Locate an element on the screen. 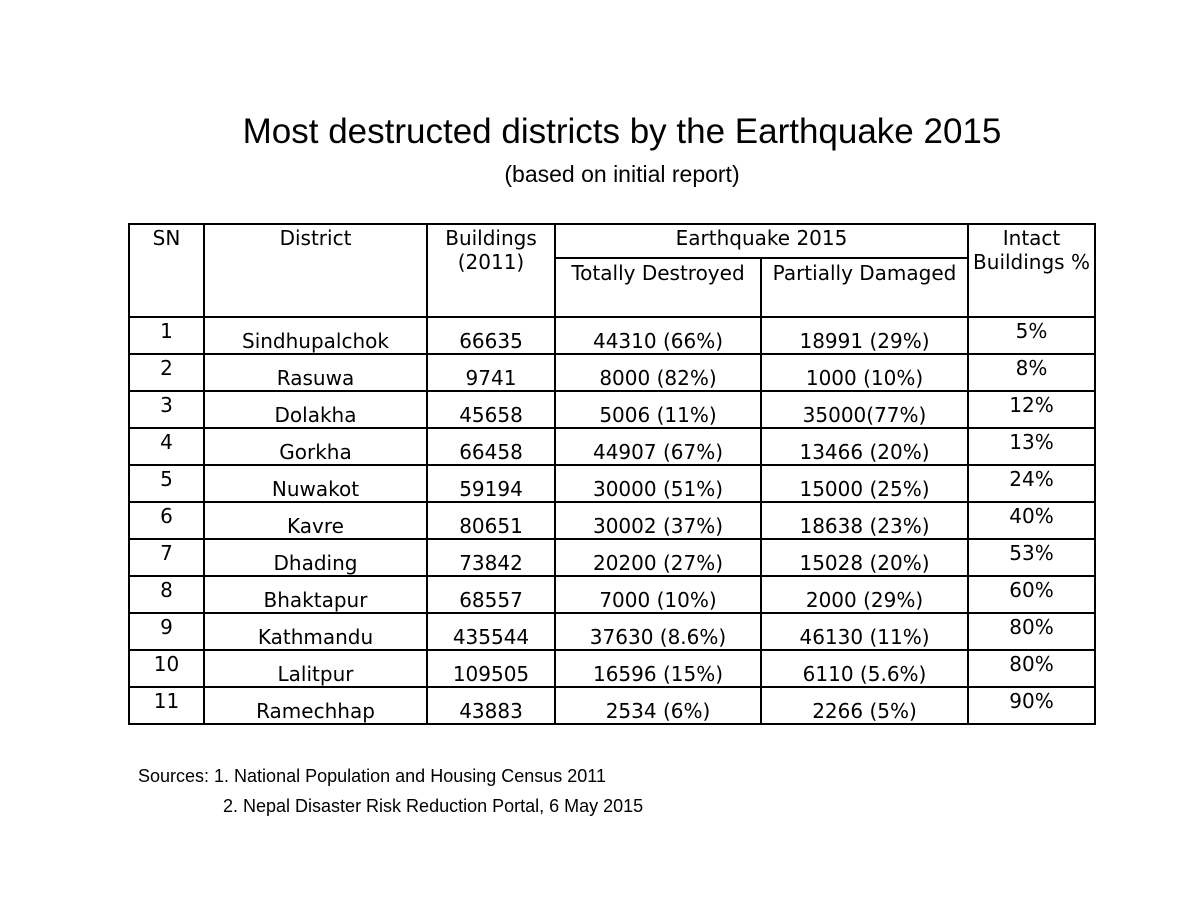  cell-intact: 40% is located at coordinates (1032, 520).